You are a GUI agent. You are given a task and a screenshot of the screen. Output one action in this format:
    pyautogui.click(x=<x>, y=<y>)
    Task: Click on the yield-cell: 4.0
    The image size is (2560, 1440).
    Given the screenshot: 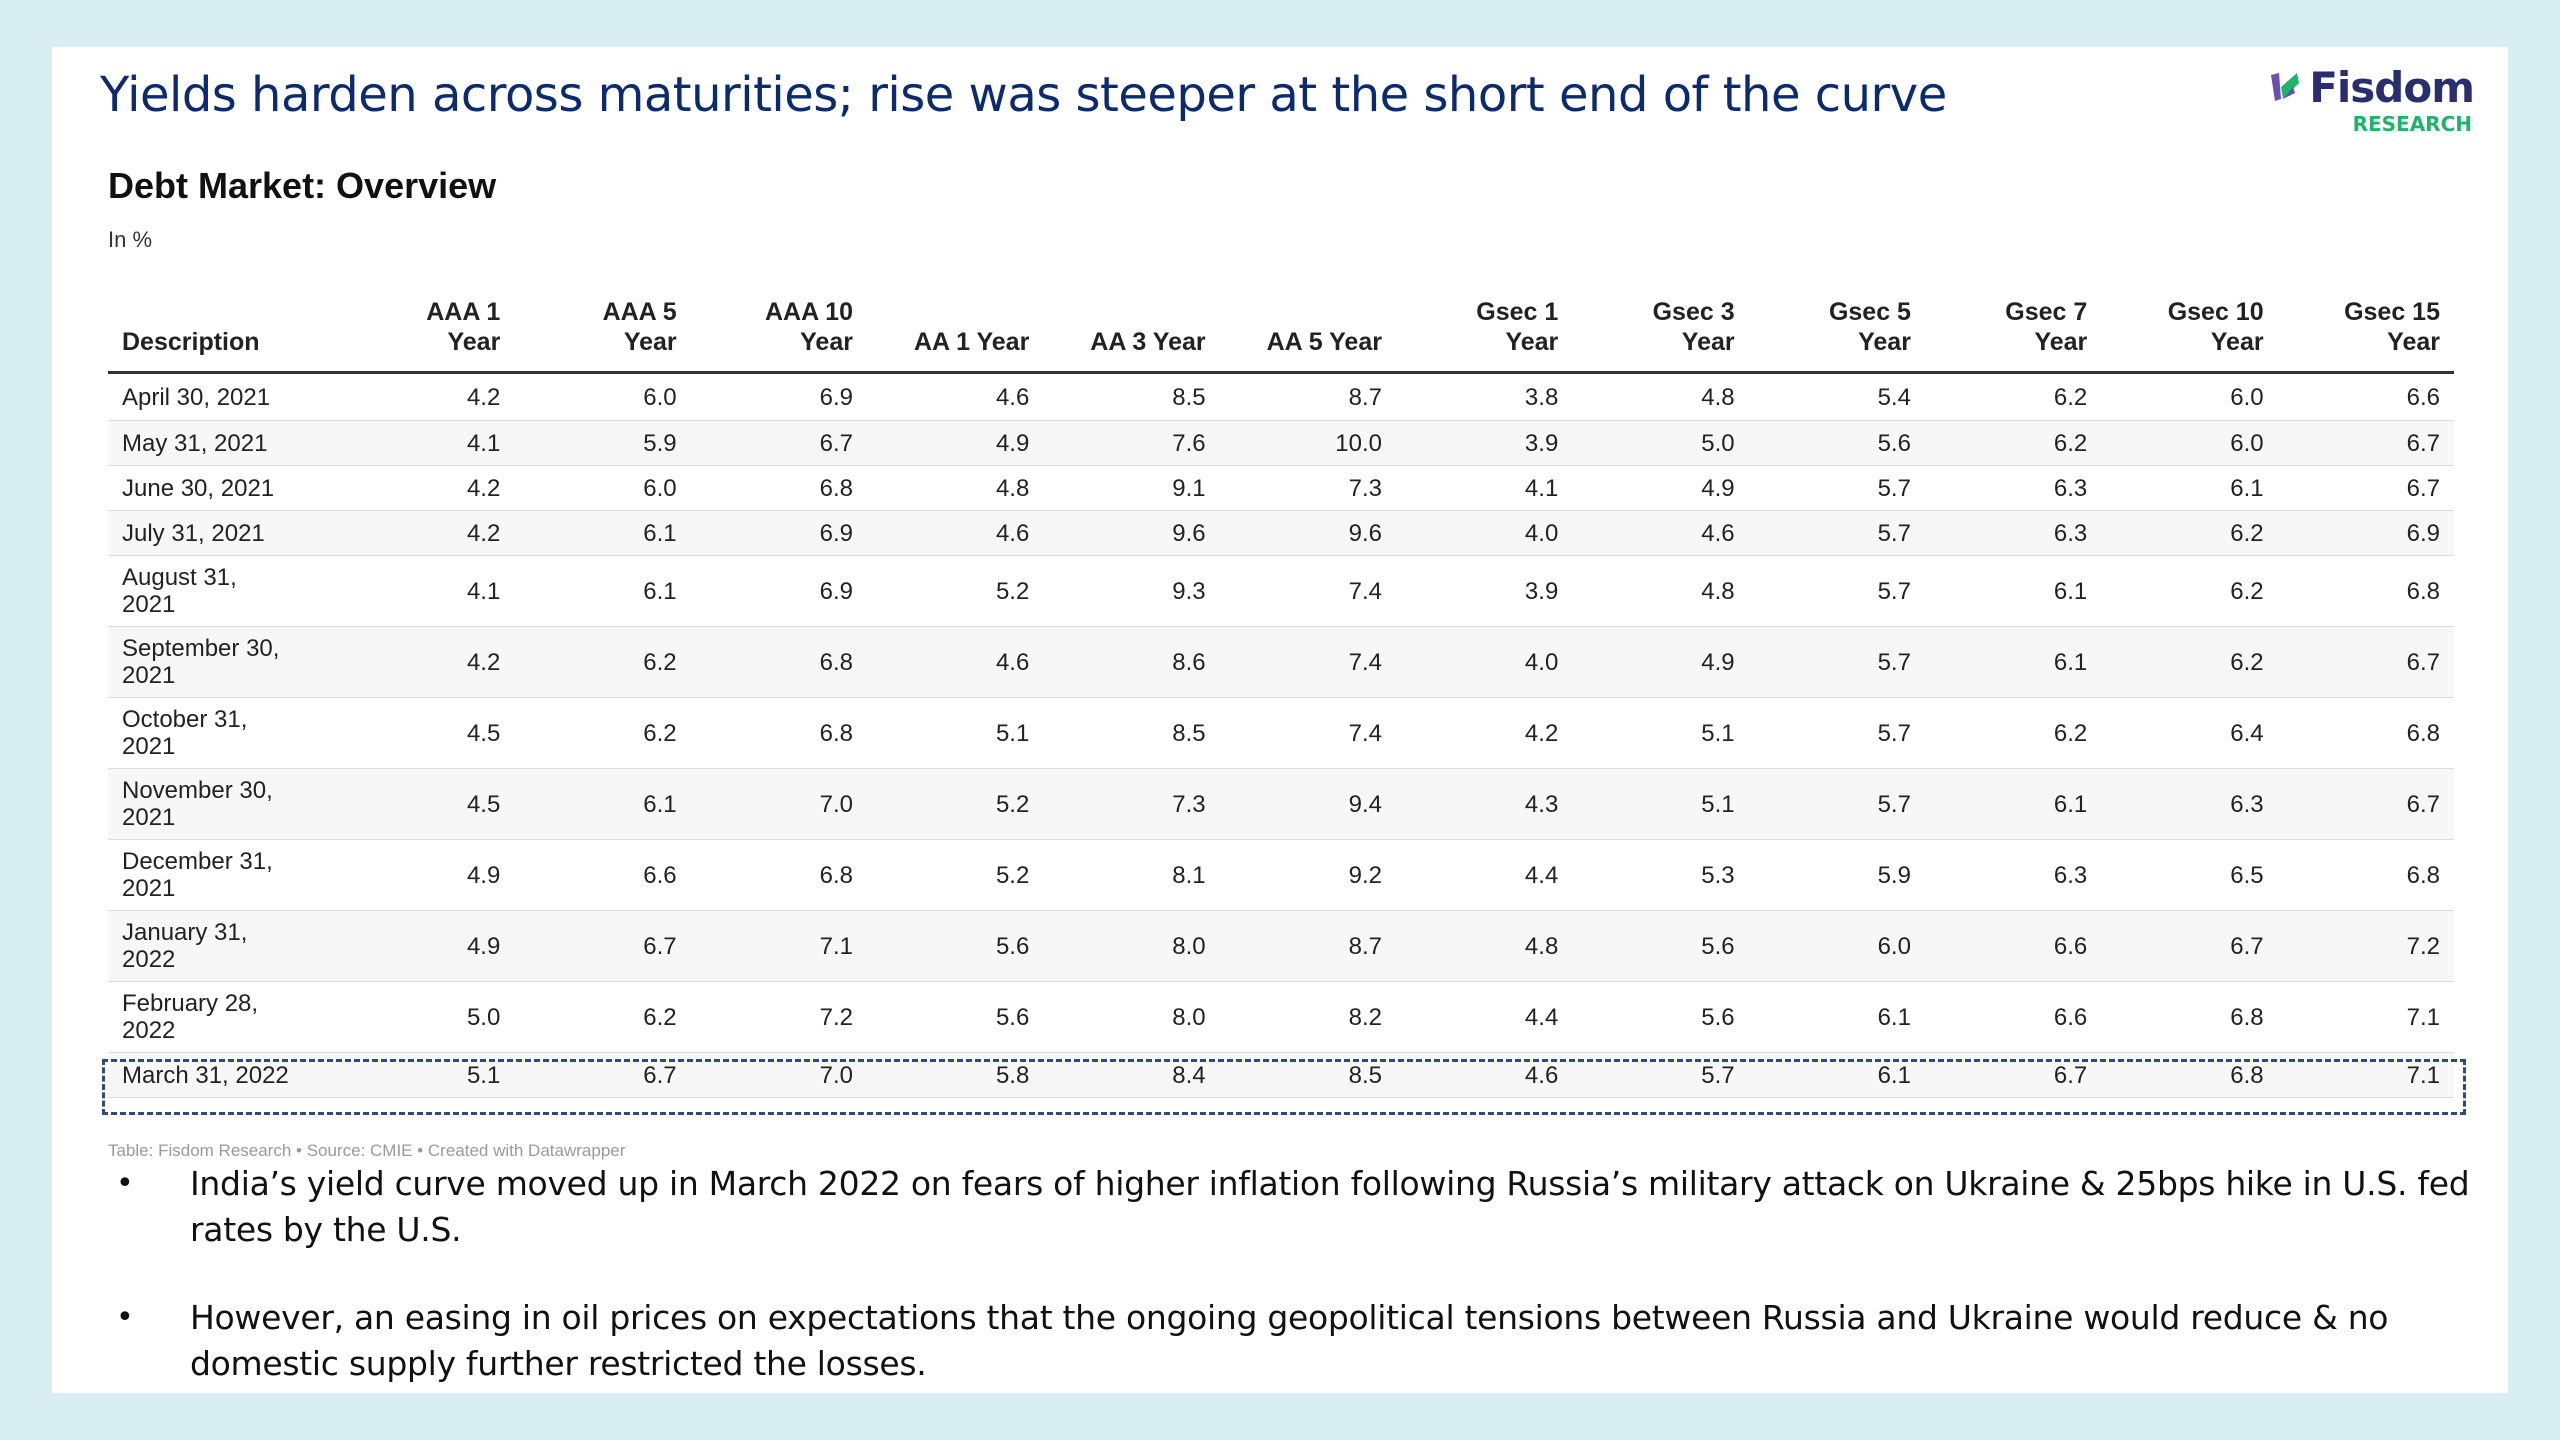 What is the action you would take?
    pyautogui.click(x=1484, y=662)
    